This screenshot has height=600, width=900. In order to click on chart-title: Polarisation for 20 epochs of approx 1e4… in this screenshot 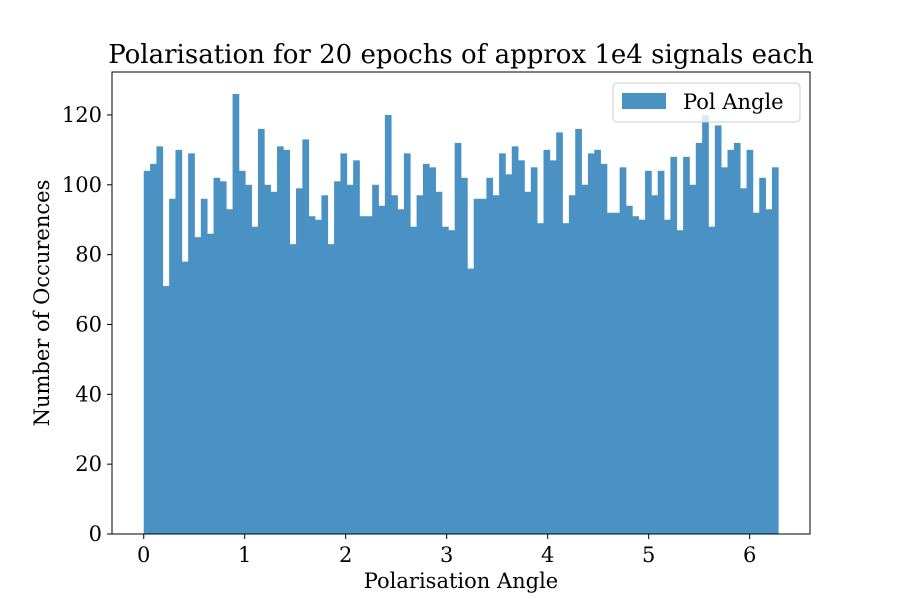, I will do `click(461, 55)`.